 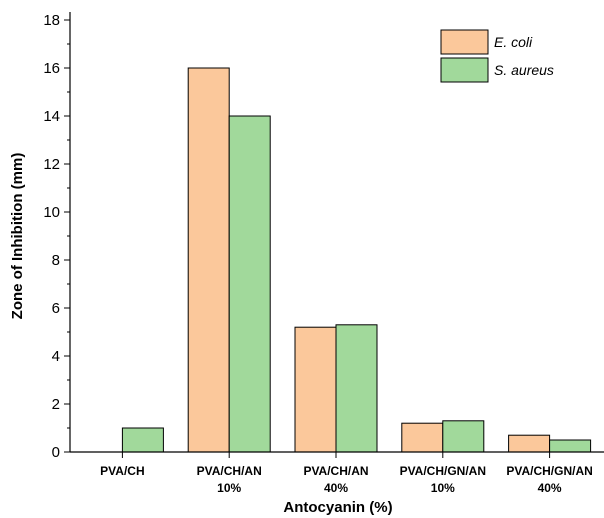 What do you see at coordinates (56, 404) in the screenshot?
I see `y-tick-label: 2` at bounding box center [56, 404].